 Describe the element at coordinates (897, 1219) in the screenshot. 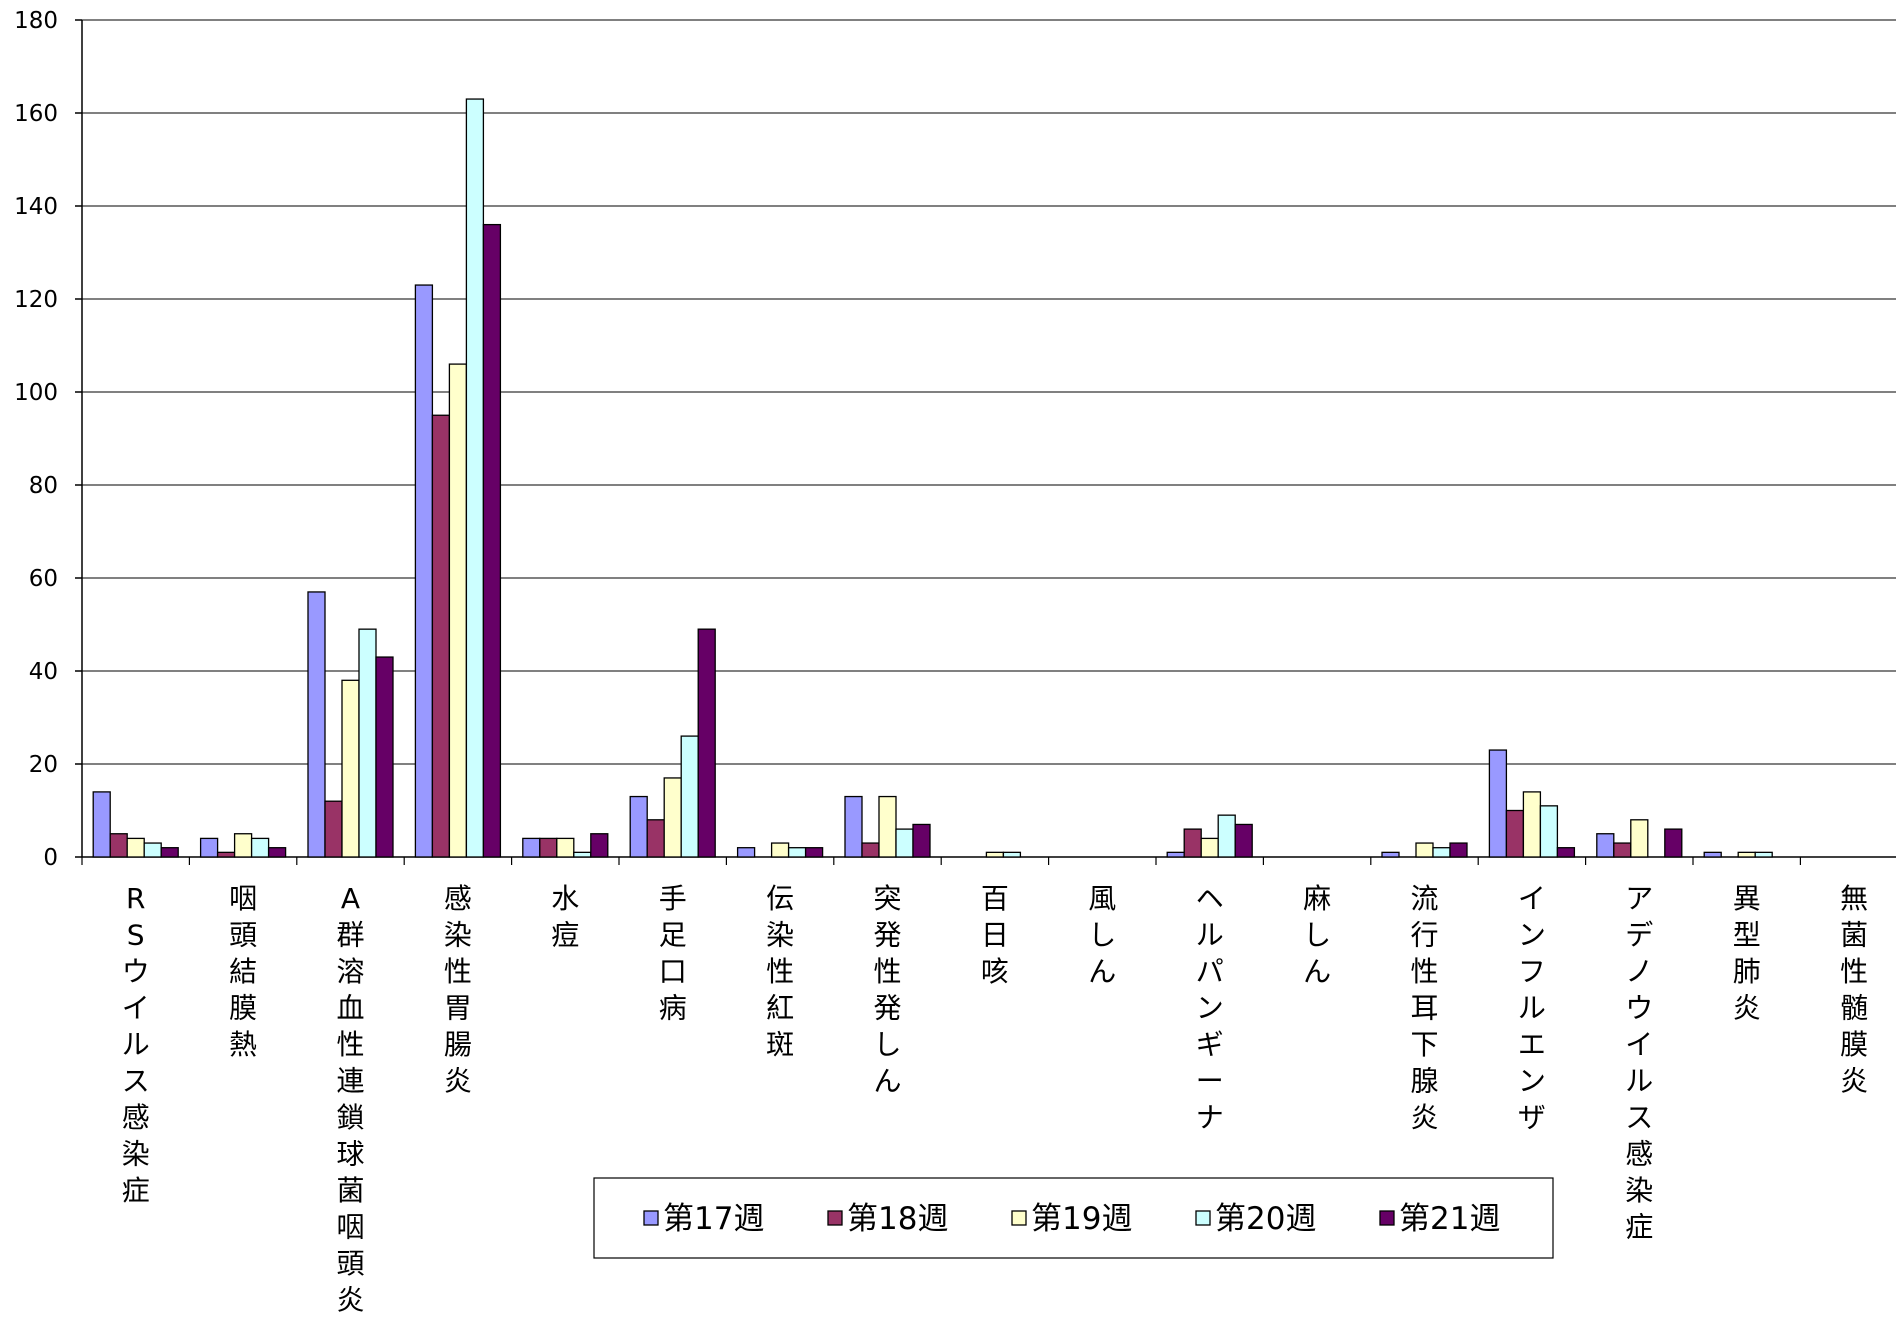

I see `legend-label: 第18週` at that location.